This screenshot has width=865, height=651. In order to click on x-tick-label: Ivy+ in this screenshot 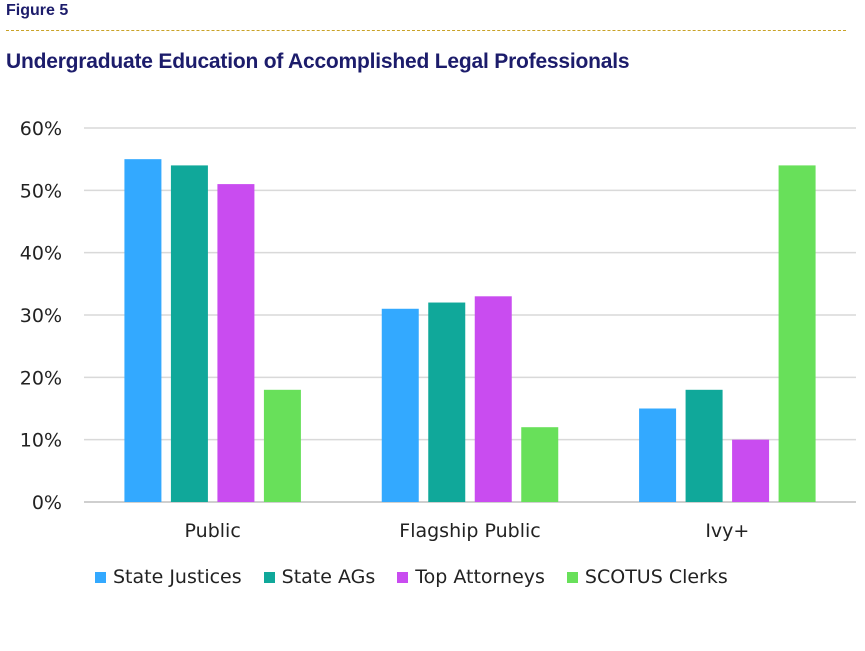, I will do `click(727, 531)`.